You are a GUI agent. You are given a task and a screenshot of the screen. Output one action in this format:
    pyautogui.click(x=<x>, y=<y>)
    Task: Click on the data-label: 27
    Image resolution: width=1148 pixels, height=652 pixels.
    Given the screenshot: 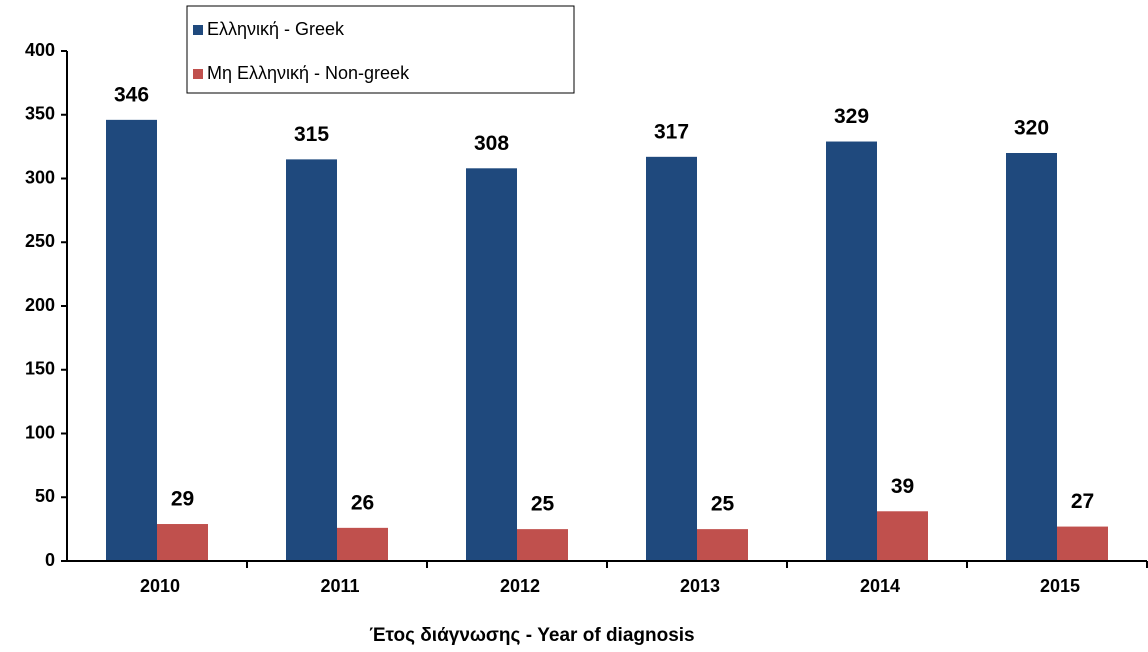 What is the action you would take?
    pyautogui.click(x=1082, y=501)
    